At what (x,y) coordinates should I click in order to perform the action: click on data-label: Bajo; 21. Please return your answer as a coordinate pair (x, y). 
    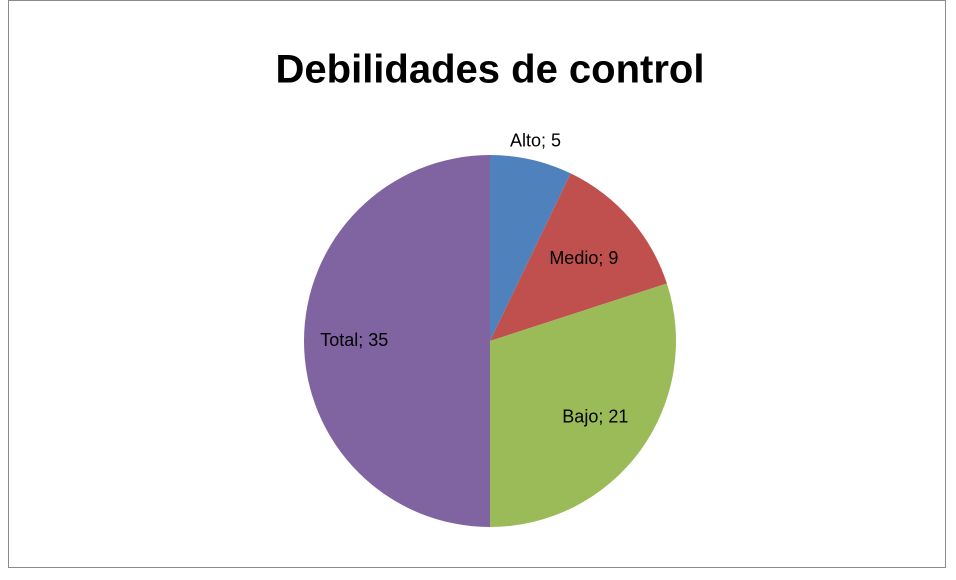
    Looking at the image, I should click on (595, 416).